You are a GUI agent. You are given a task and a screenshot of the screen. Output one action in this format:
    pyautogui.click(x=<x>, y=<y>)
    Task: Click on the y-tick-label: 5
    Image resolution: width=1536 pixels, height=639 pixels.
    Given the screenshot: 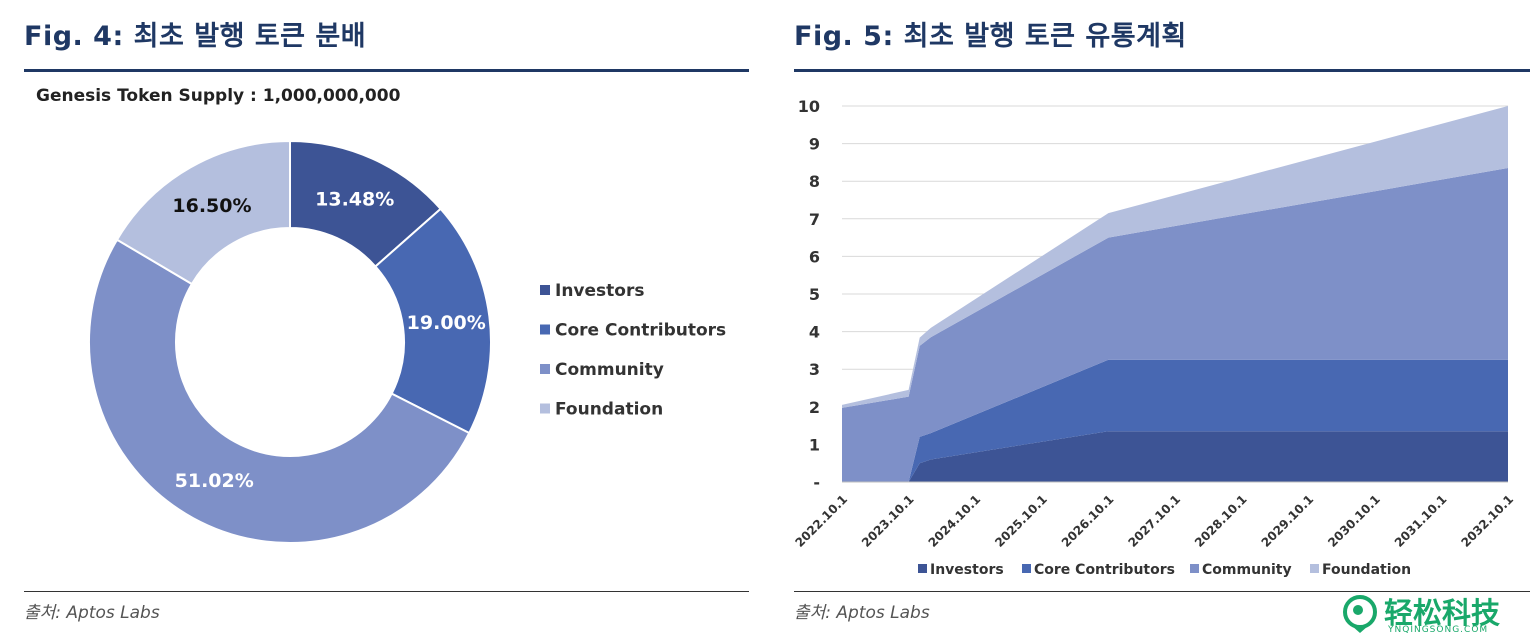 What is the action you would take?
    pyautogui.click(x=814, y=294)
    